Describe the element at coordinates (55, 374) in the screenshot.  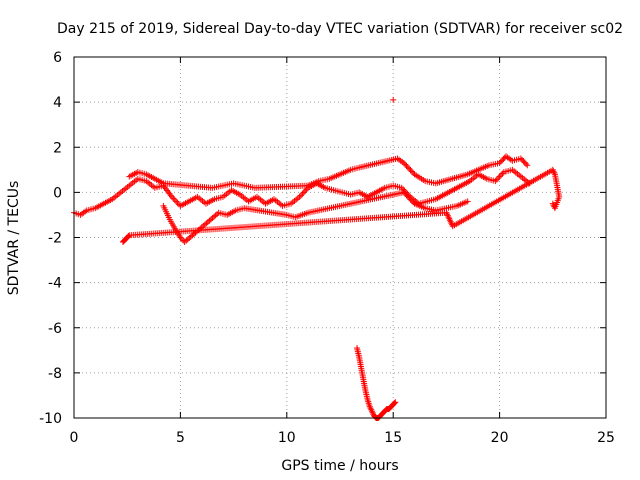
I see `y-tick-label: -8` at that location.